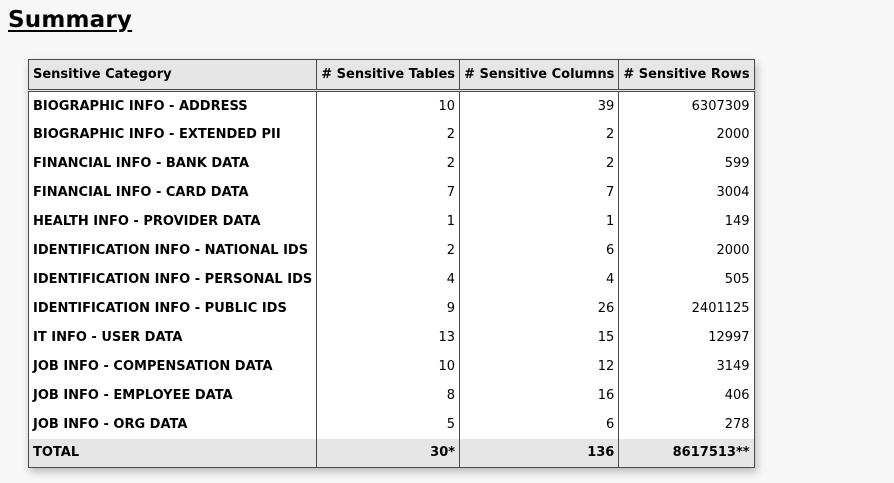  What do you see at coordinates (539, 337) in the screenshot?
I see `cell-columns: 15` at bounding box center [539, 337].